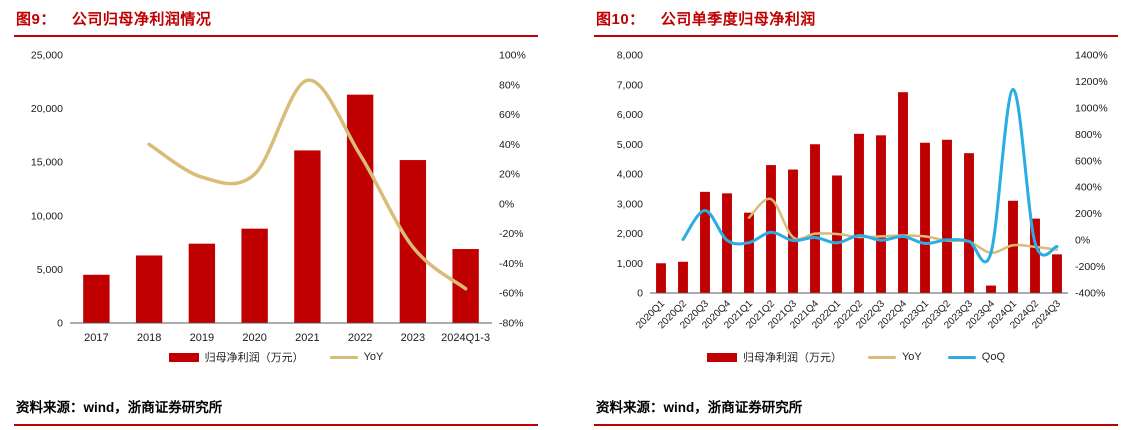  Describe the element at coordinates (509, 175) in the screenshot. I see `y-axis-right-tick: 20%` at that location.